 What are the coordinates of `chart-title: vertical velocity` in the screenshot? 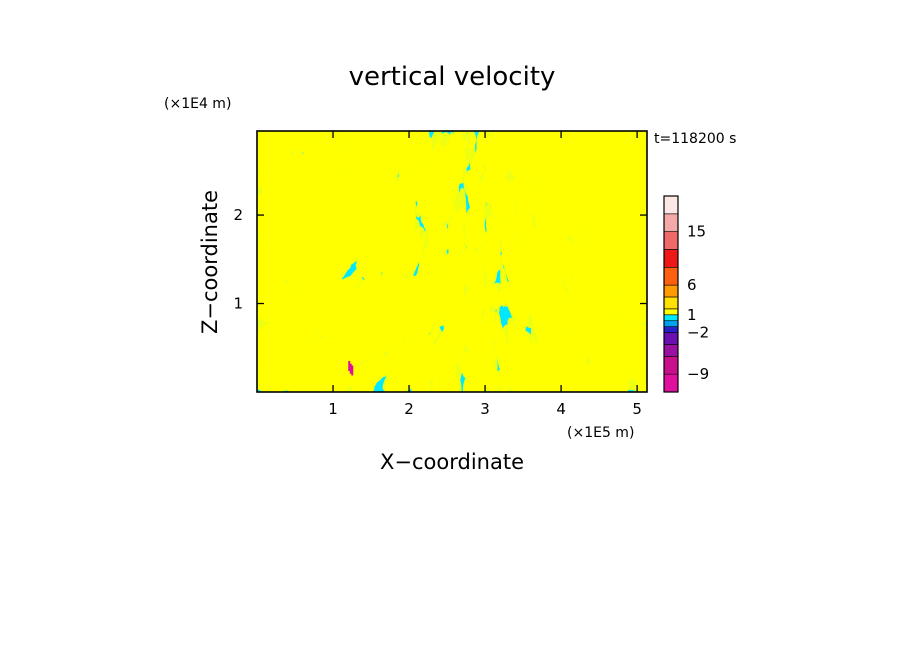 It's located at (452, 77).